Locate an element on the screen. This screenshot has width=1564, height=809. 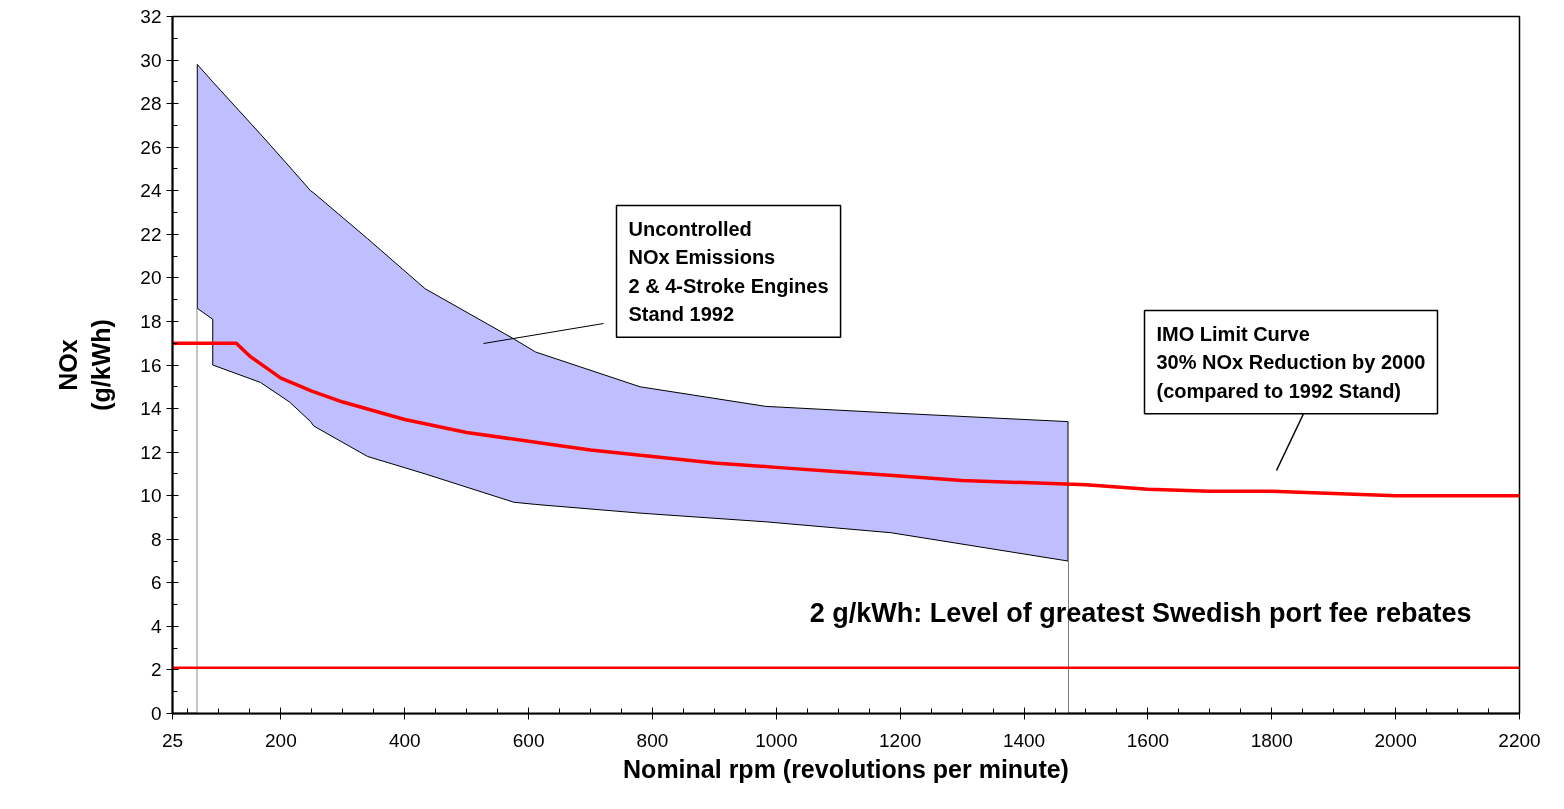
annotation: IMO Limit Curve 30% NOx Reduction by 2000 (compared to 1992 Stand) is located at coordinates (1291, 362).